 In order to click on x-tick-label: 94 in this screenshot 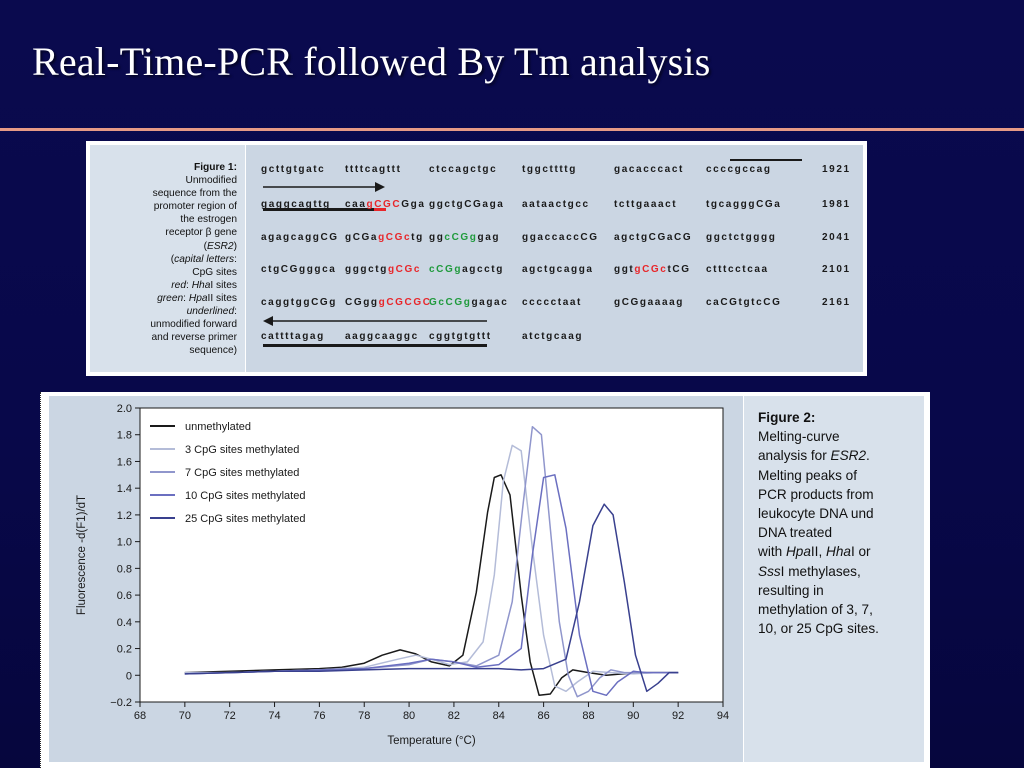, I will do `click(723, 716)`.